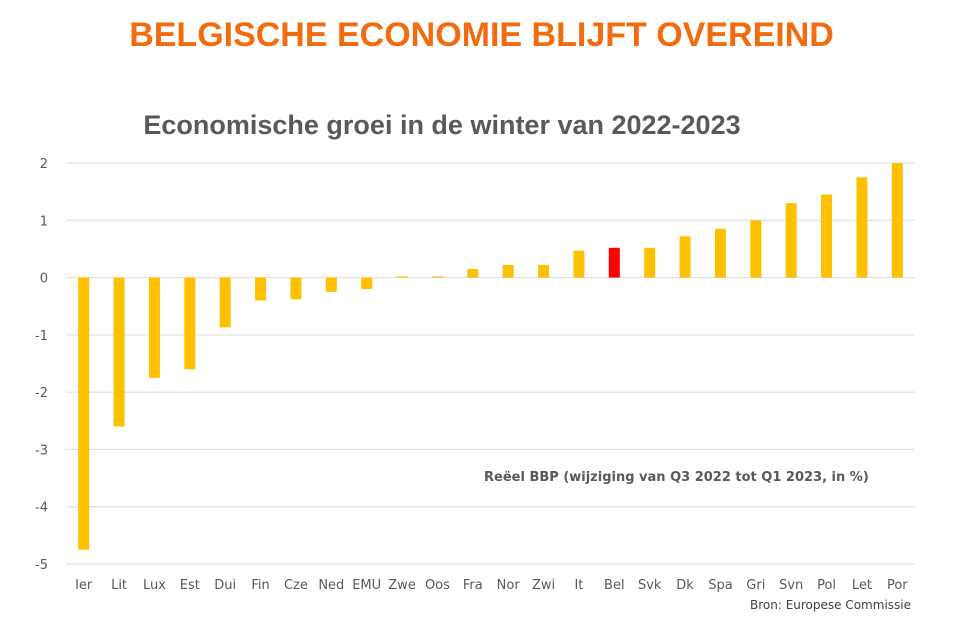 The height and width of the screenshot is (627, 963). Describe the element at coordinates (44, 221) in the screenshot. I see `y-tick-label: 1` at that location.